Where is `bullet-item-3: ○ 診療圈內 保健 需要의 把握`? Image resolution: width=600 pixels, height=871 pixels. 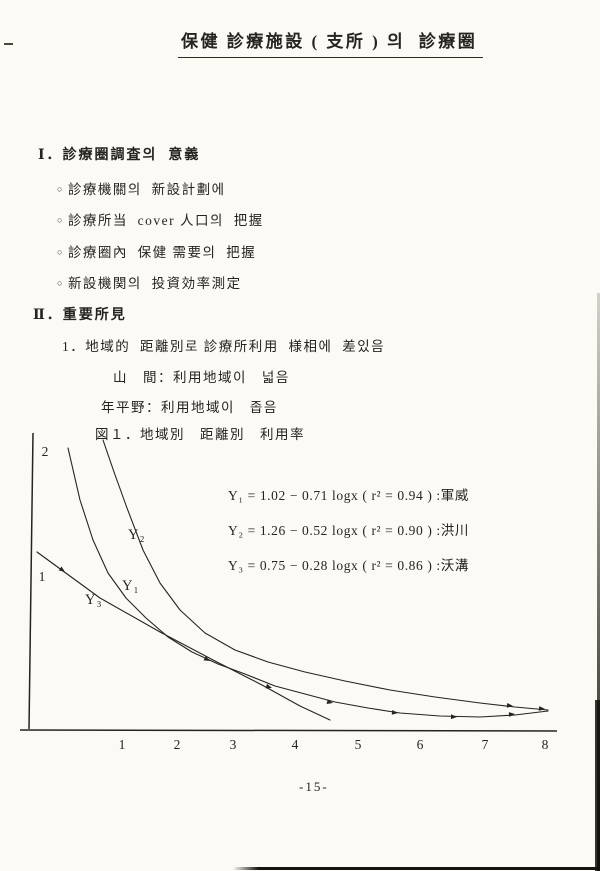
bullet-item-3: ○ 診療圈內 保健 需要의 把握 is located at coordinates (156, 253).